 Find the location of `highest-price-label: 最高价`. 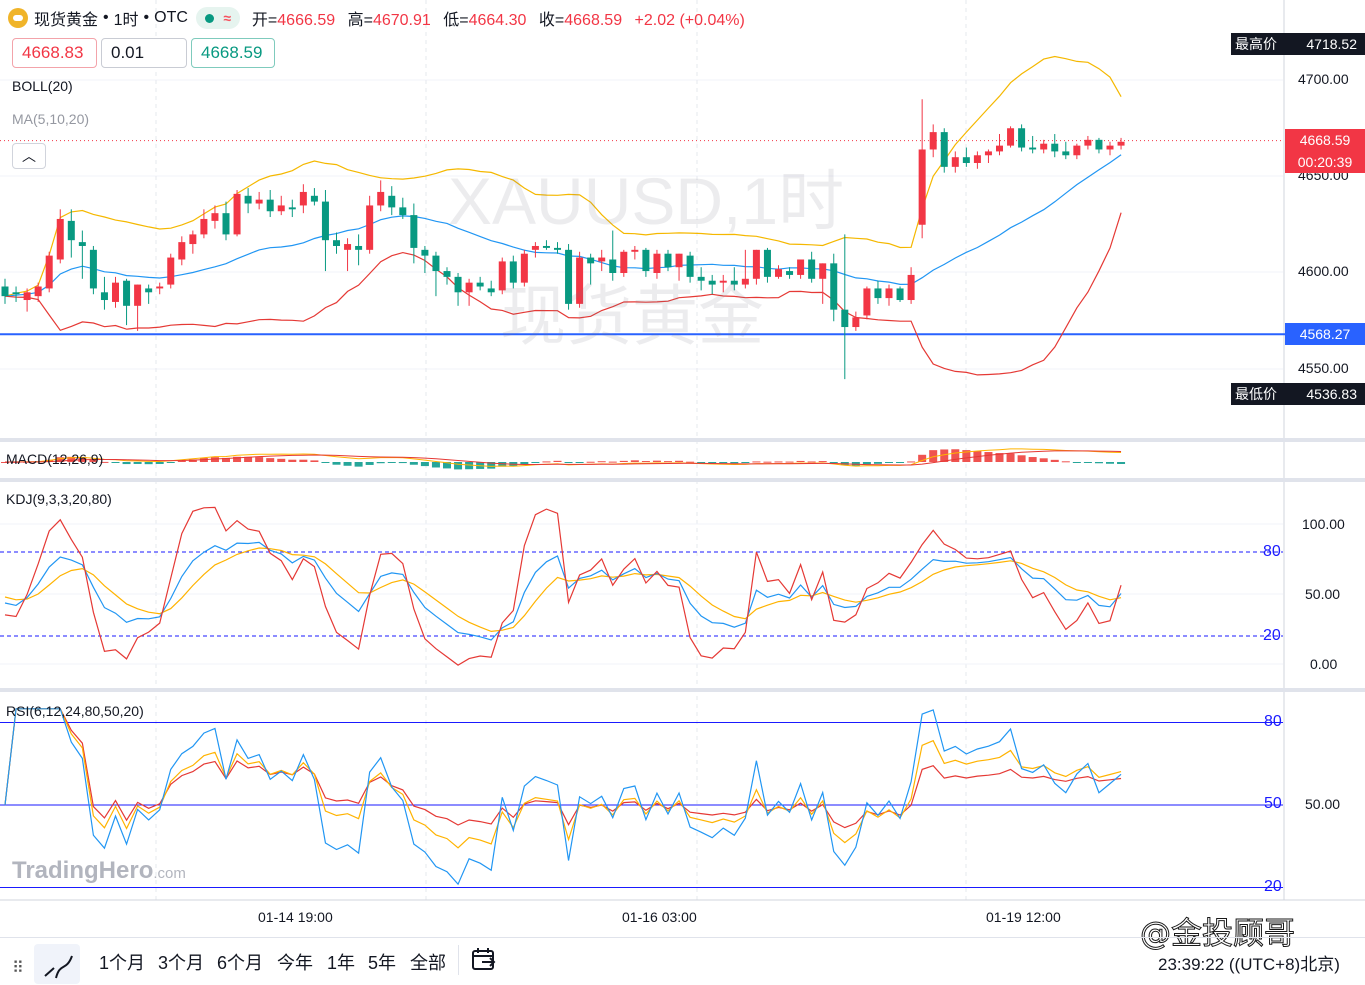

highest-price-label: 最高价 is located at coordinates (1256, 44).